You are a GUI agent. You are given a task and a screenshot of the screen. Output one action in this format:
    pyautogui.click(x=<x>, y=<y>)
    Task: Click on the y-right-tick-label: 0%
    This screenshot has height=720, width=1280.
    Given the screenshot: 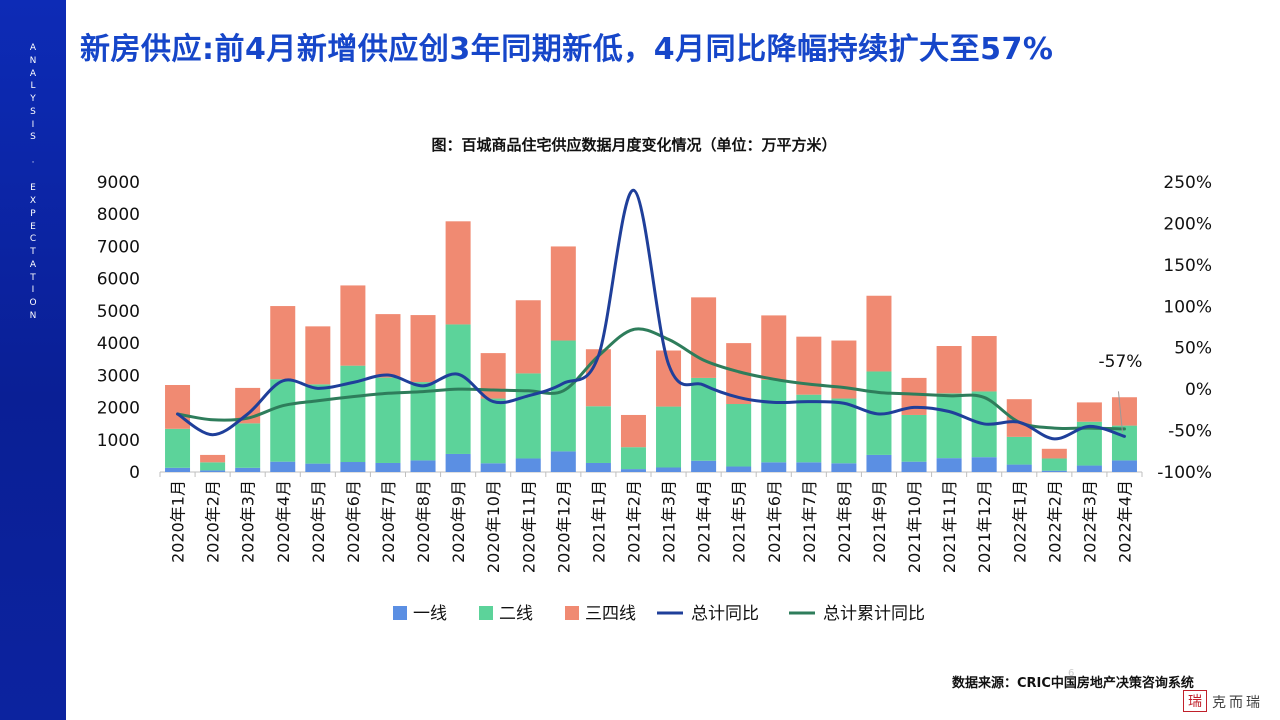 What is the action you would take?
    pyautogui.click(x=1198, y=390)
    